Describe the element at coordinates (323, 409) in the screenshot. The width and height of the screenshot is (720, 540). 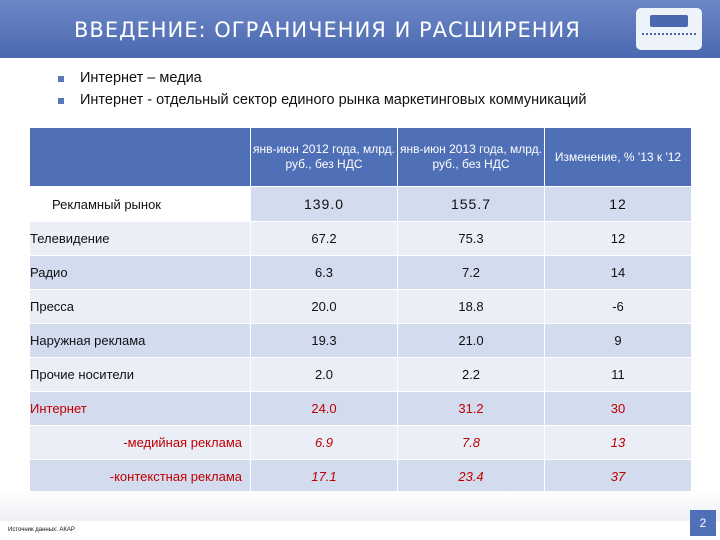
I see `cell-2012: 24.0` at that location.